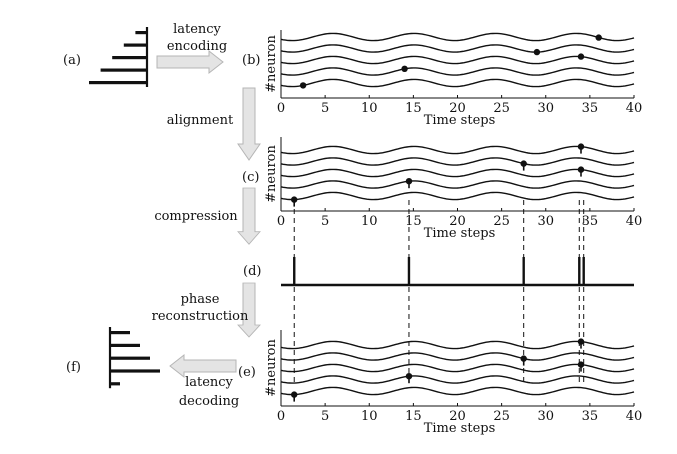 The height and width of the screenshot is (454, 677). What do you see at coordinates (251, 60) in the screenshot?
I see `panel-label-b: (b)` at bounding box center [251, 60].